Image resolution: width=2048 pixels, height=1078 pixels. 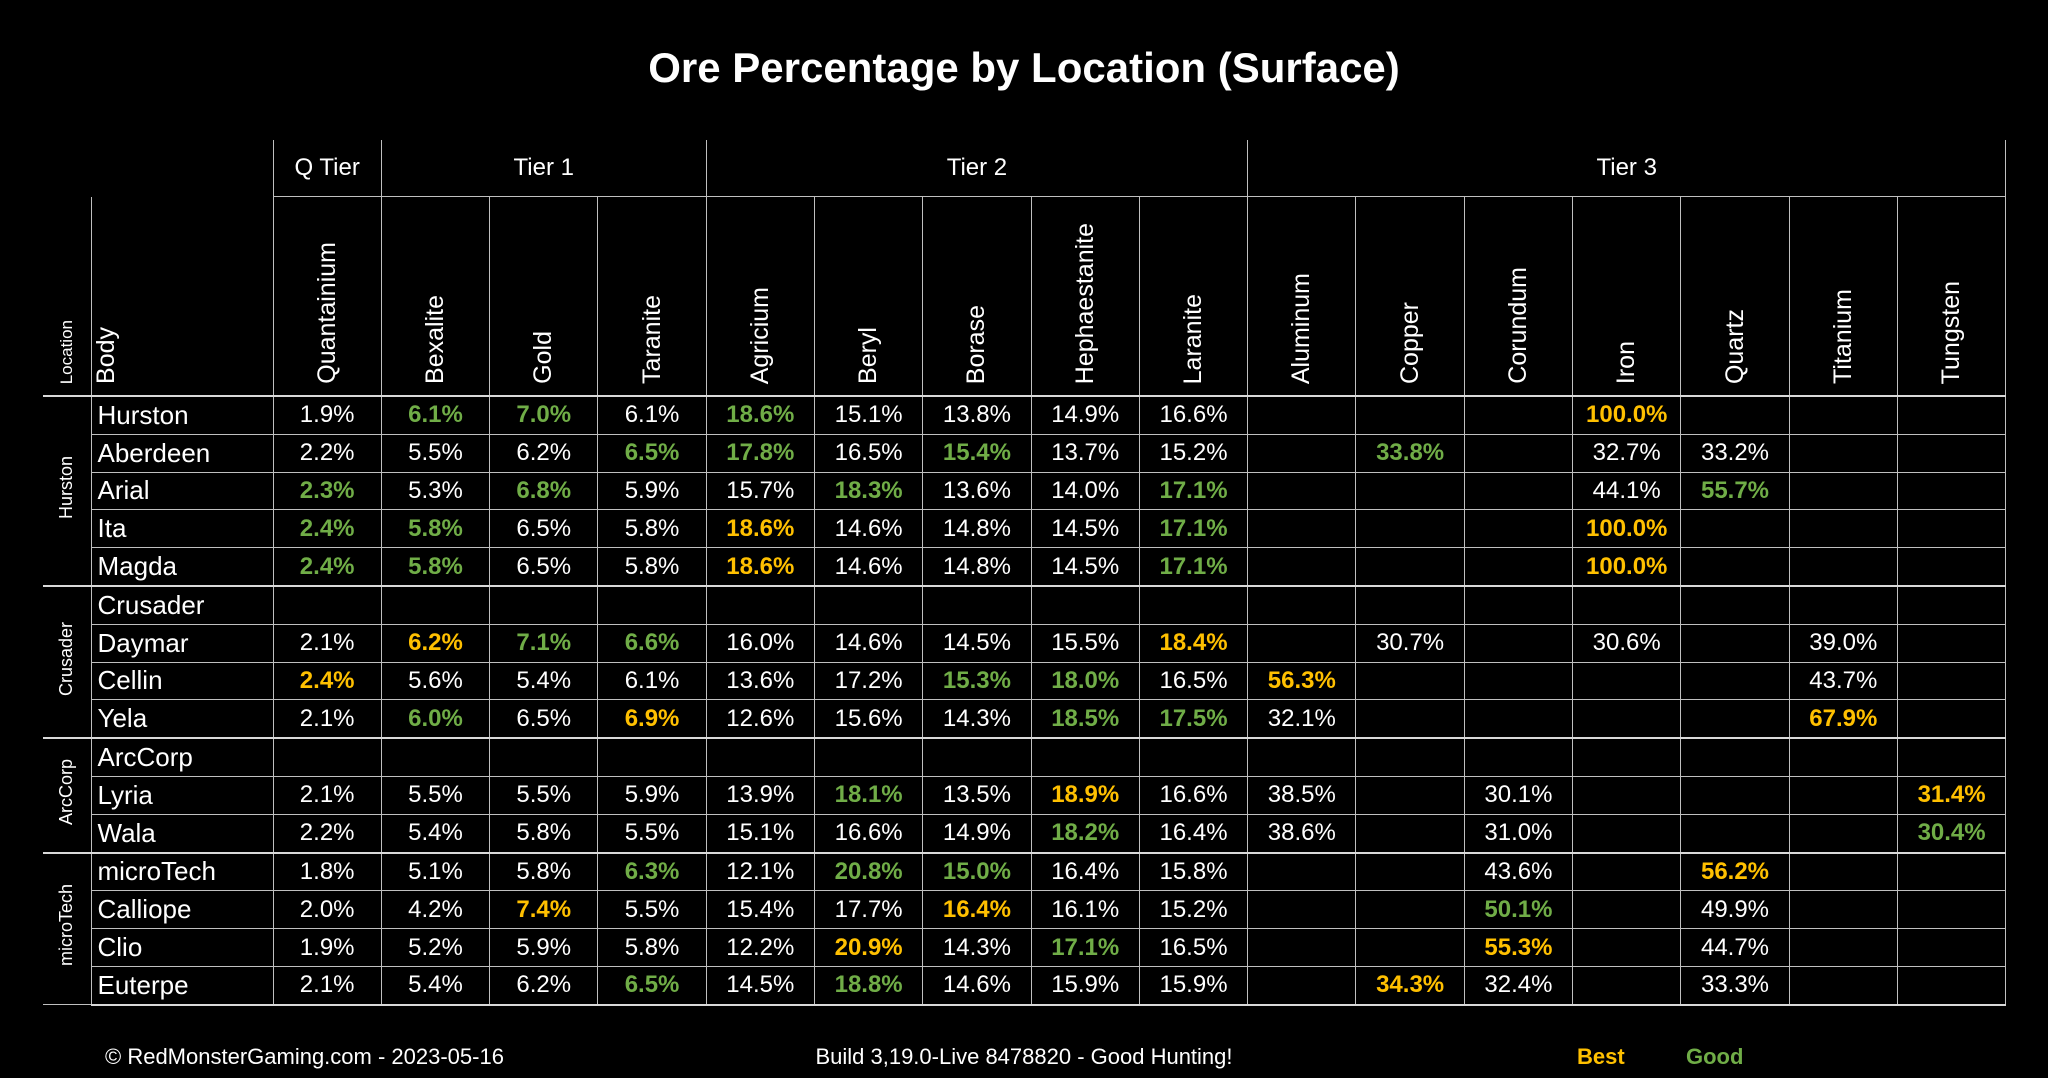 I want to click on value-cell: 15.5%, so click(x=1085, y=643).